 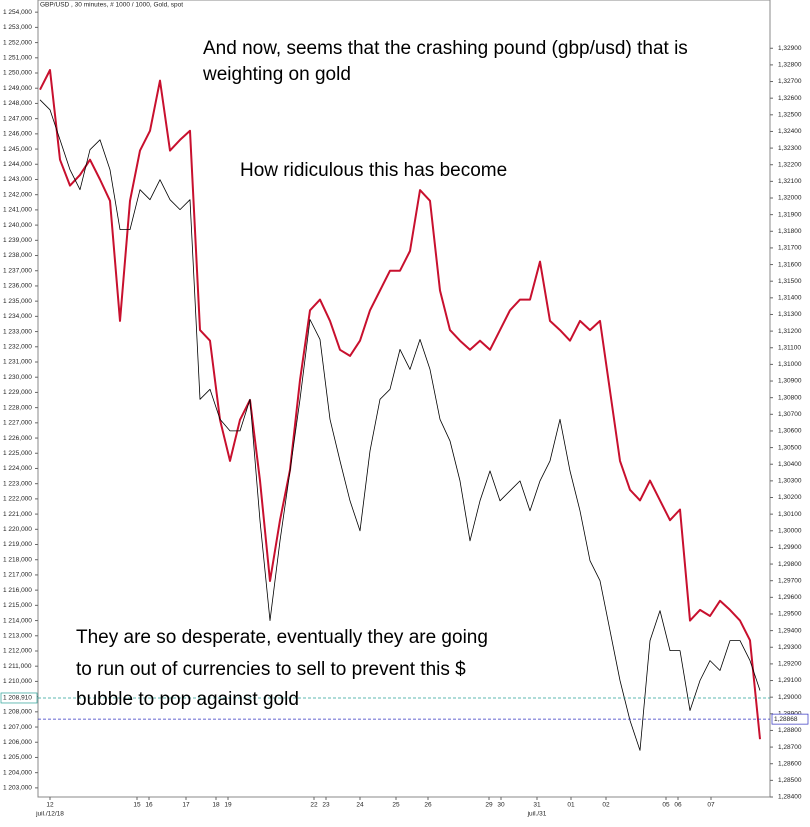 What do you see at coordinates (49, 814) in the screenshot?
I see `x-sublabel: juil./12/18` at bounding box center [49, 814].